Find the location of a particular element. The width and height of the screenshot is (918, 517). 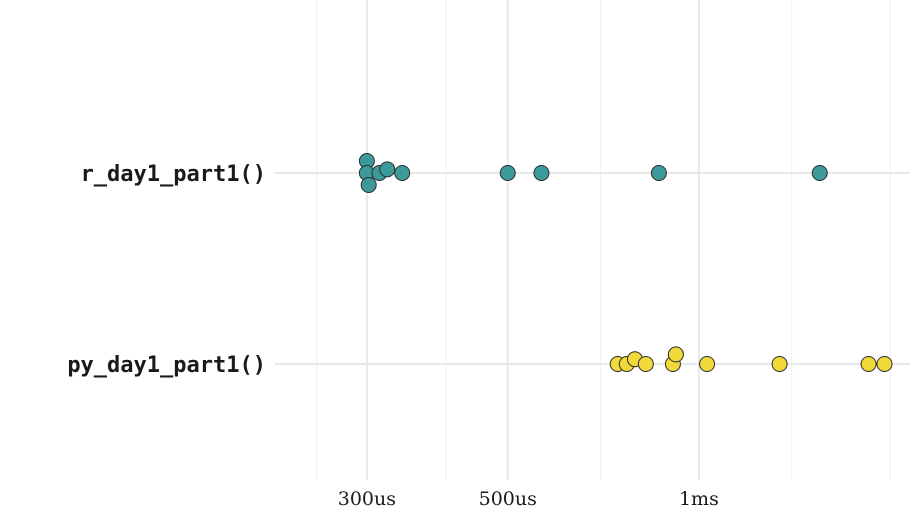

x-axis: 300us 500us 1ms is located at coordinates (528, 499).